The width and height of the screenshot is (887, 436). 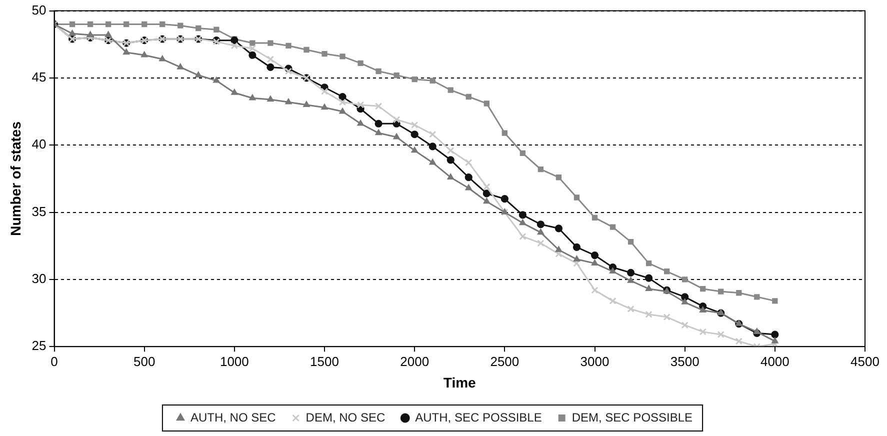 I want to click on legend-label: AUTH, SEC POSSIBLE, so click(x=478, y=417).